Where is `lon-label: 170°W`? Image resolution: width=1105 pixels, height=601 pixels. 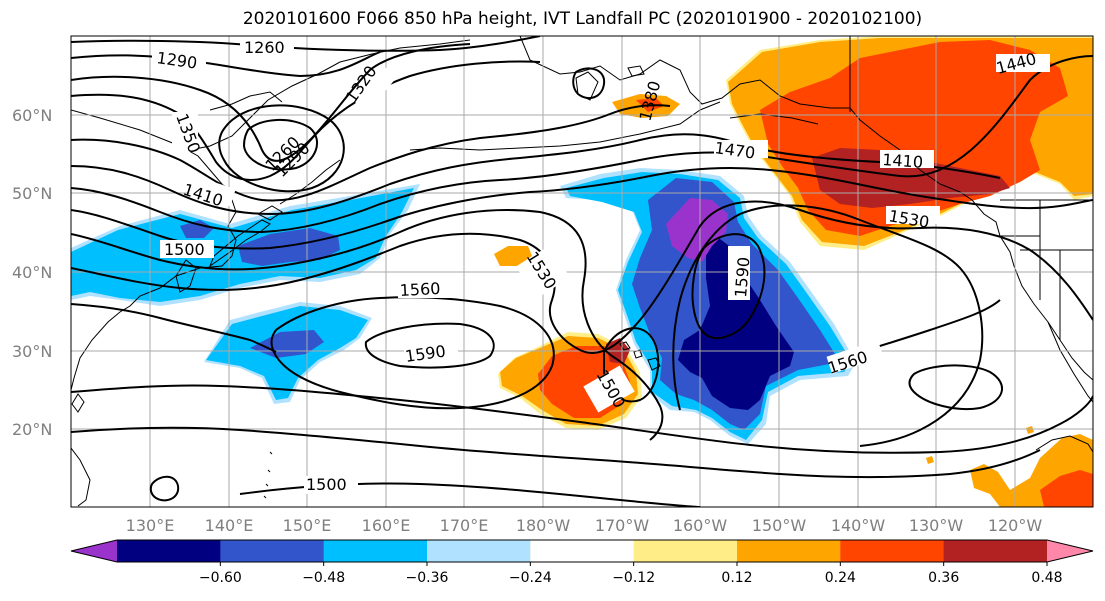
lon-label: 170°W is located at coordinates (622, 525).